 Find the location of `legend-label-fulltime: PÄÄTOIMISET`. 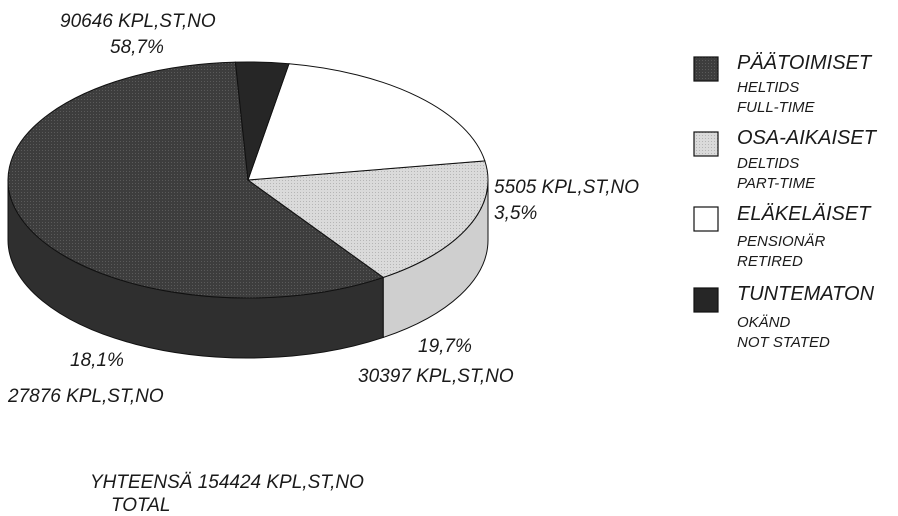

legend-label-fulltime: PÄÄTOIMISET is located at coordinates (805, 63).